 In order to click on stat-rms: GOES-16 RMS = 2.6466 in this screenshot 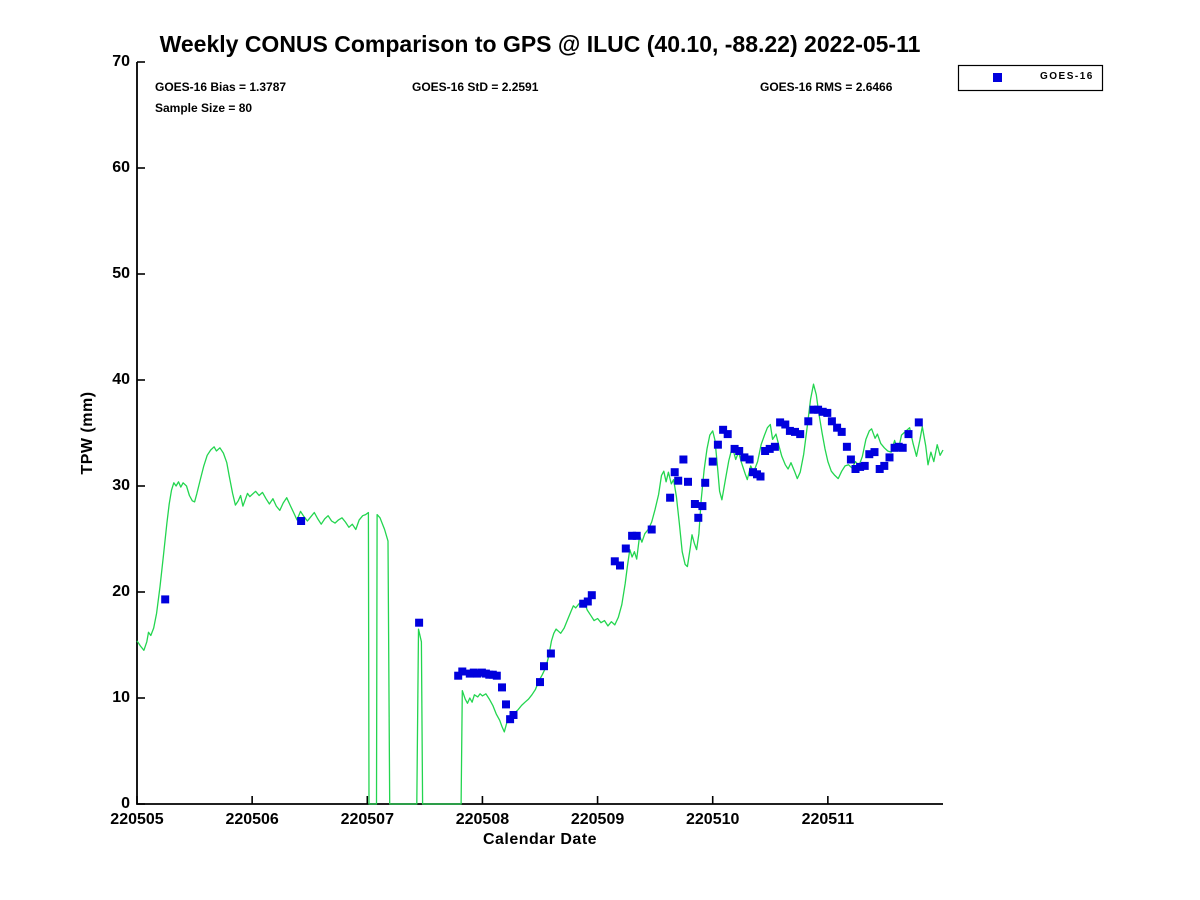, I will do `click(826, 87)`.